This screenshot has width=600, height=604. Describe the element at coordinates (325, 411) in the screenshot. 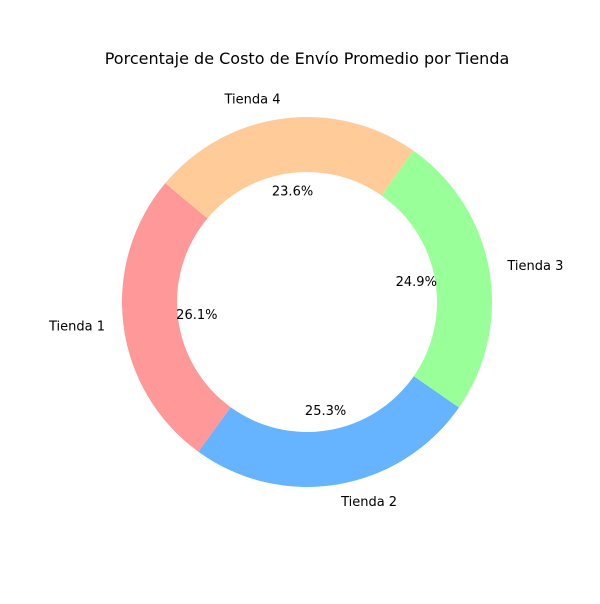

I see `slice-percent-2: 25.3%` at that location.